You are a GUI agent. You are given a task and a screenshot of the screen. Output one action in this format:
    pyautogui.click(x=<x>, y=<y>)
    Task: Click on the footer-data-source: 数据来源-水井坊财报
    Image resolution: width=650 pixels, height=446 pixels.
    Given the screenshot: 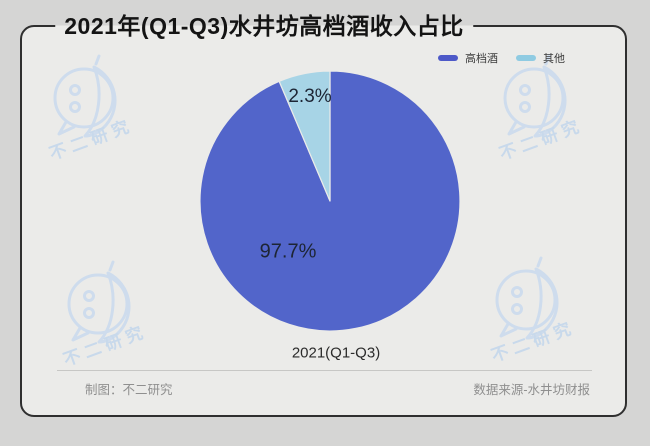 What is the action you would take?
    pyautogui.click(x=531, y=390)
    